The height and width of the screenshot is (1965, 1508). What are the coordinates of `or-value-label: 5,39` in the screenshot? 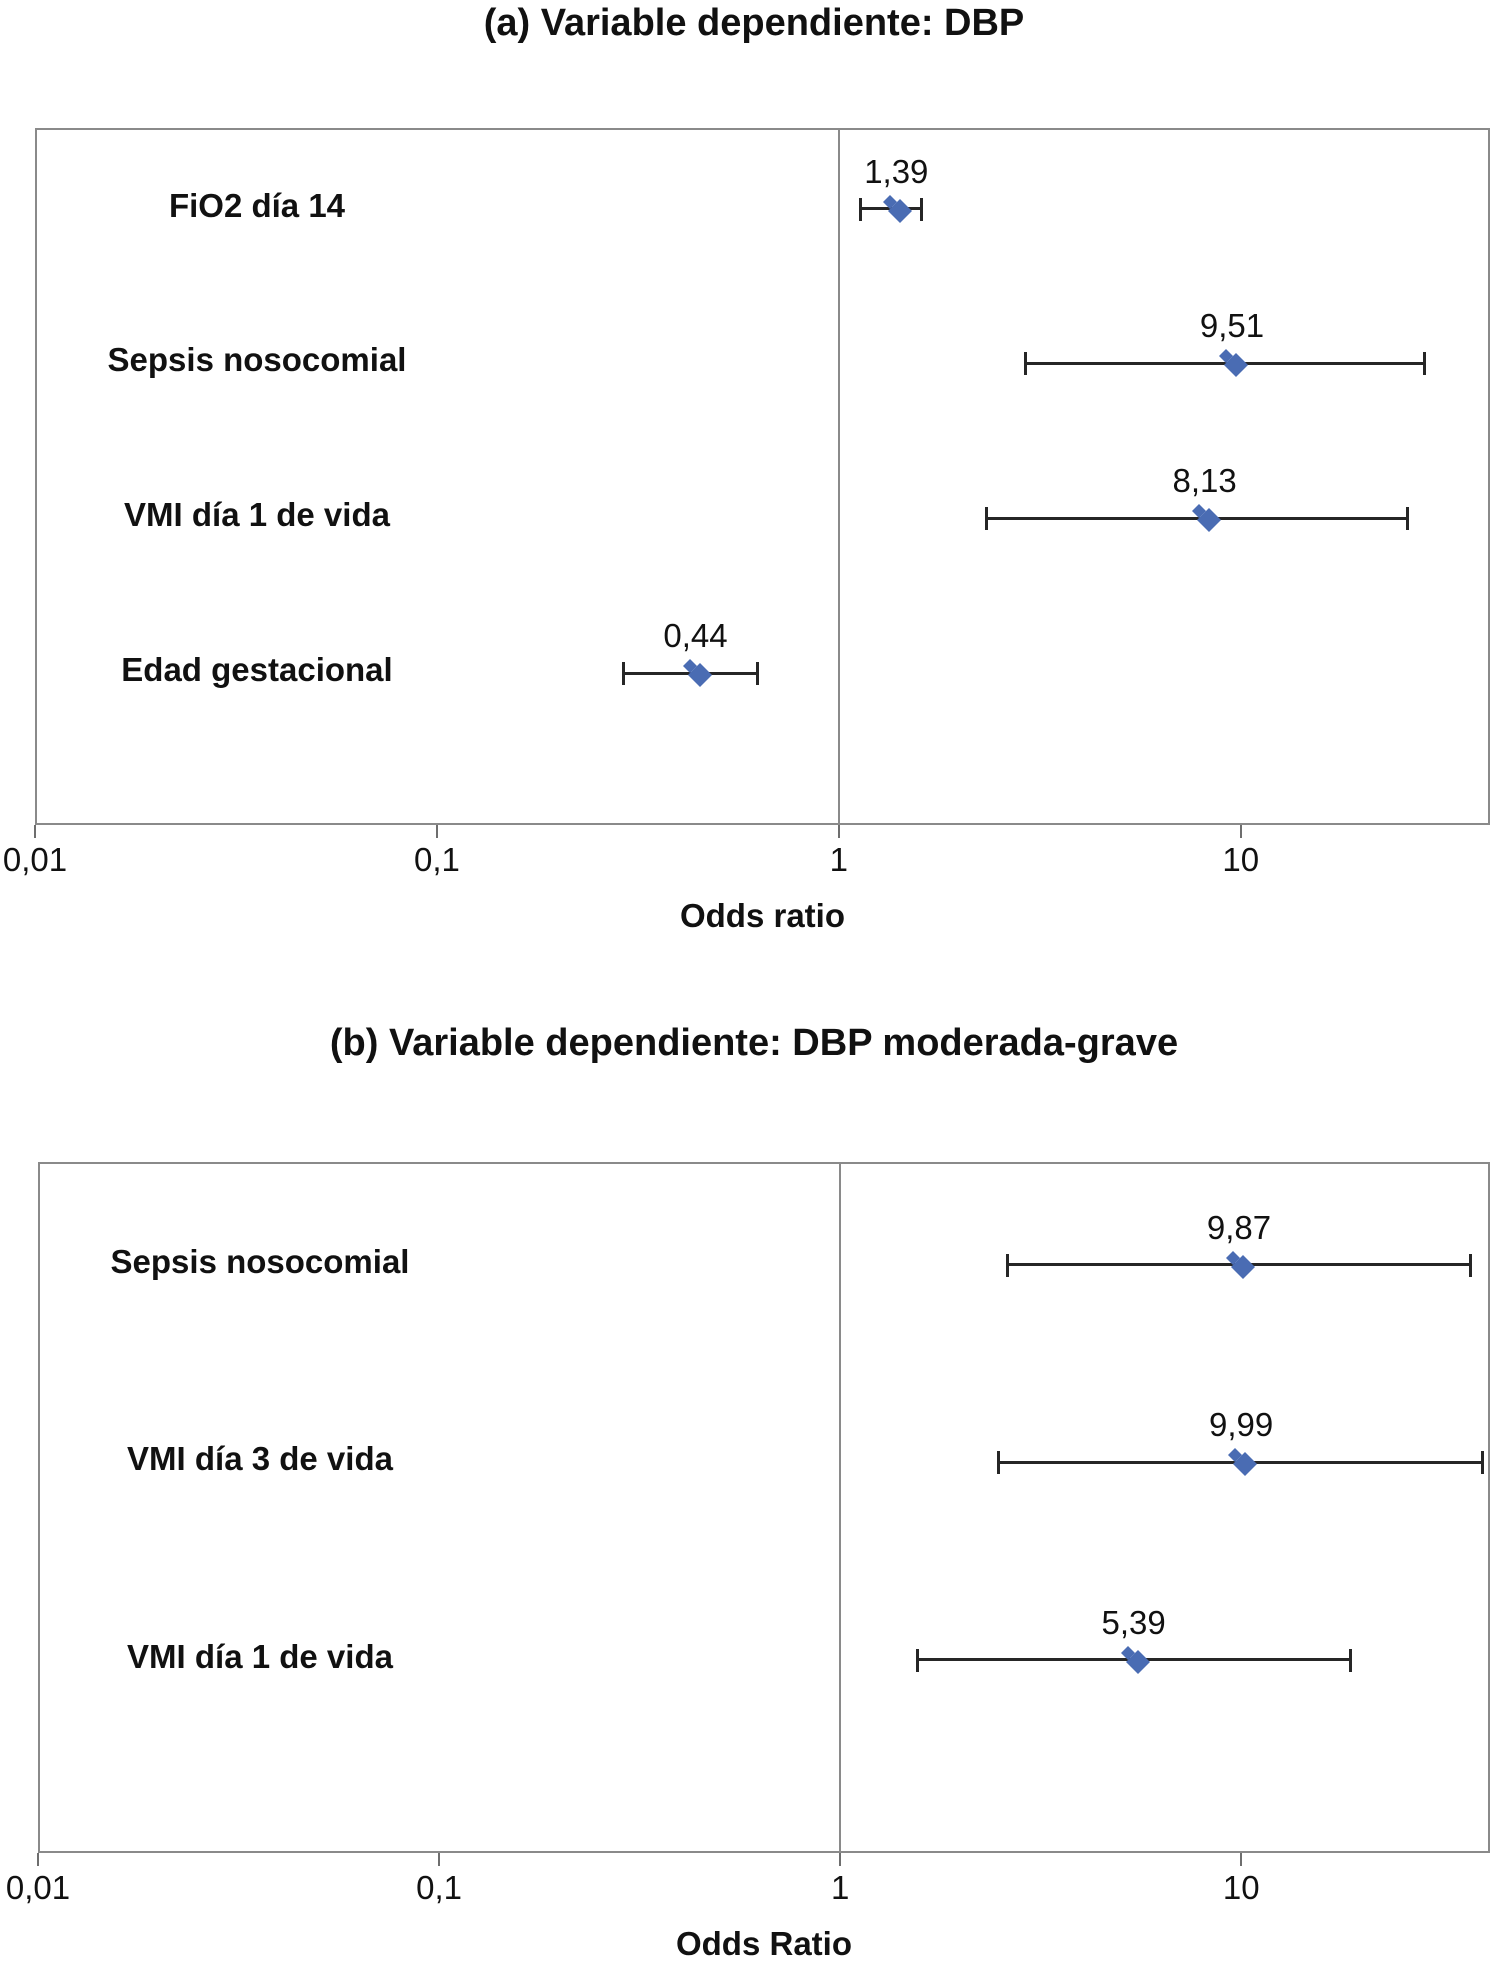 It's located at (1133, 1622).